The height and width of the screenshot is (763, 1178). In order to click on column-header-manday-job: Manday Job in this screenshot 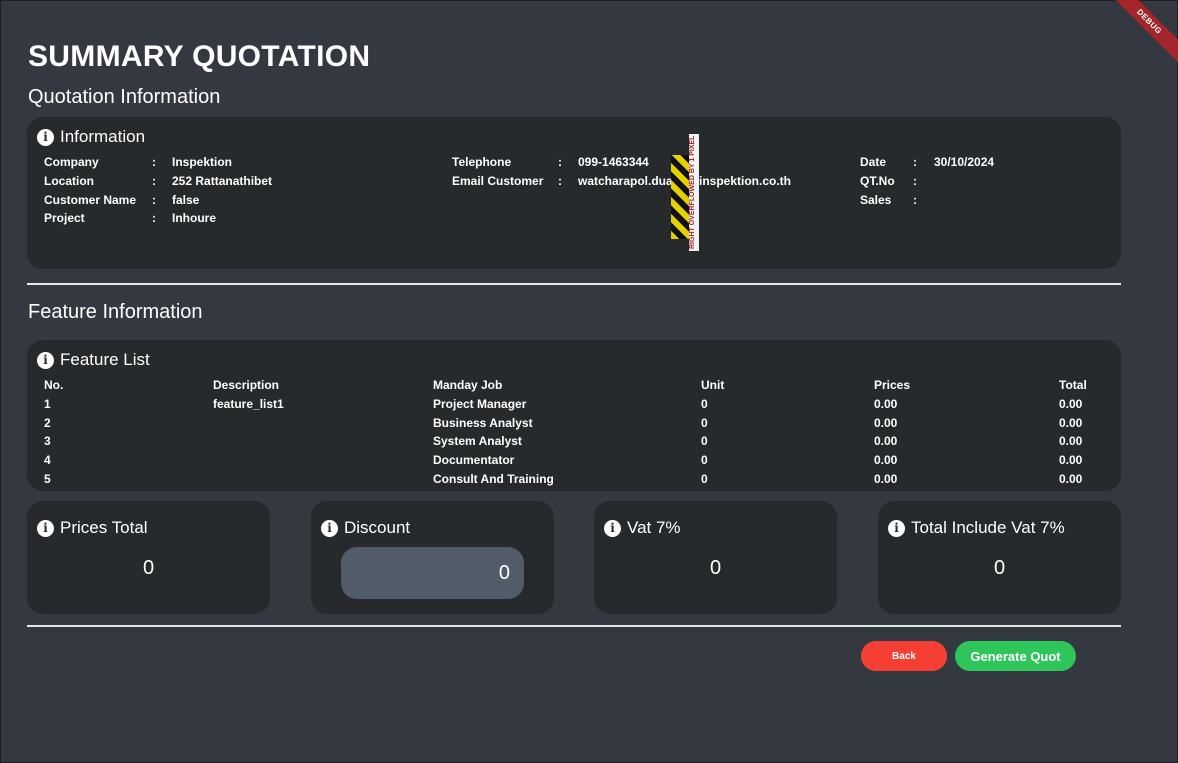, I will do `click(468, 385)`.